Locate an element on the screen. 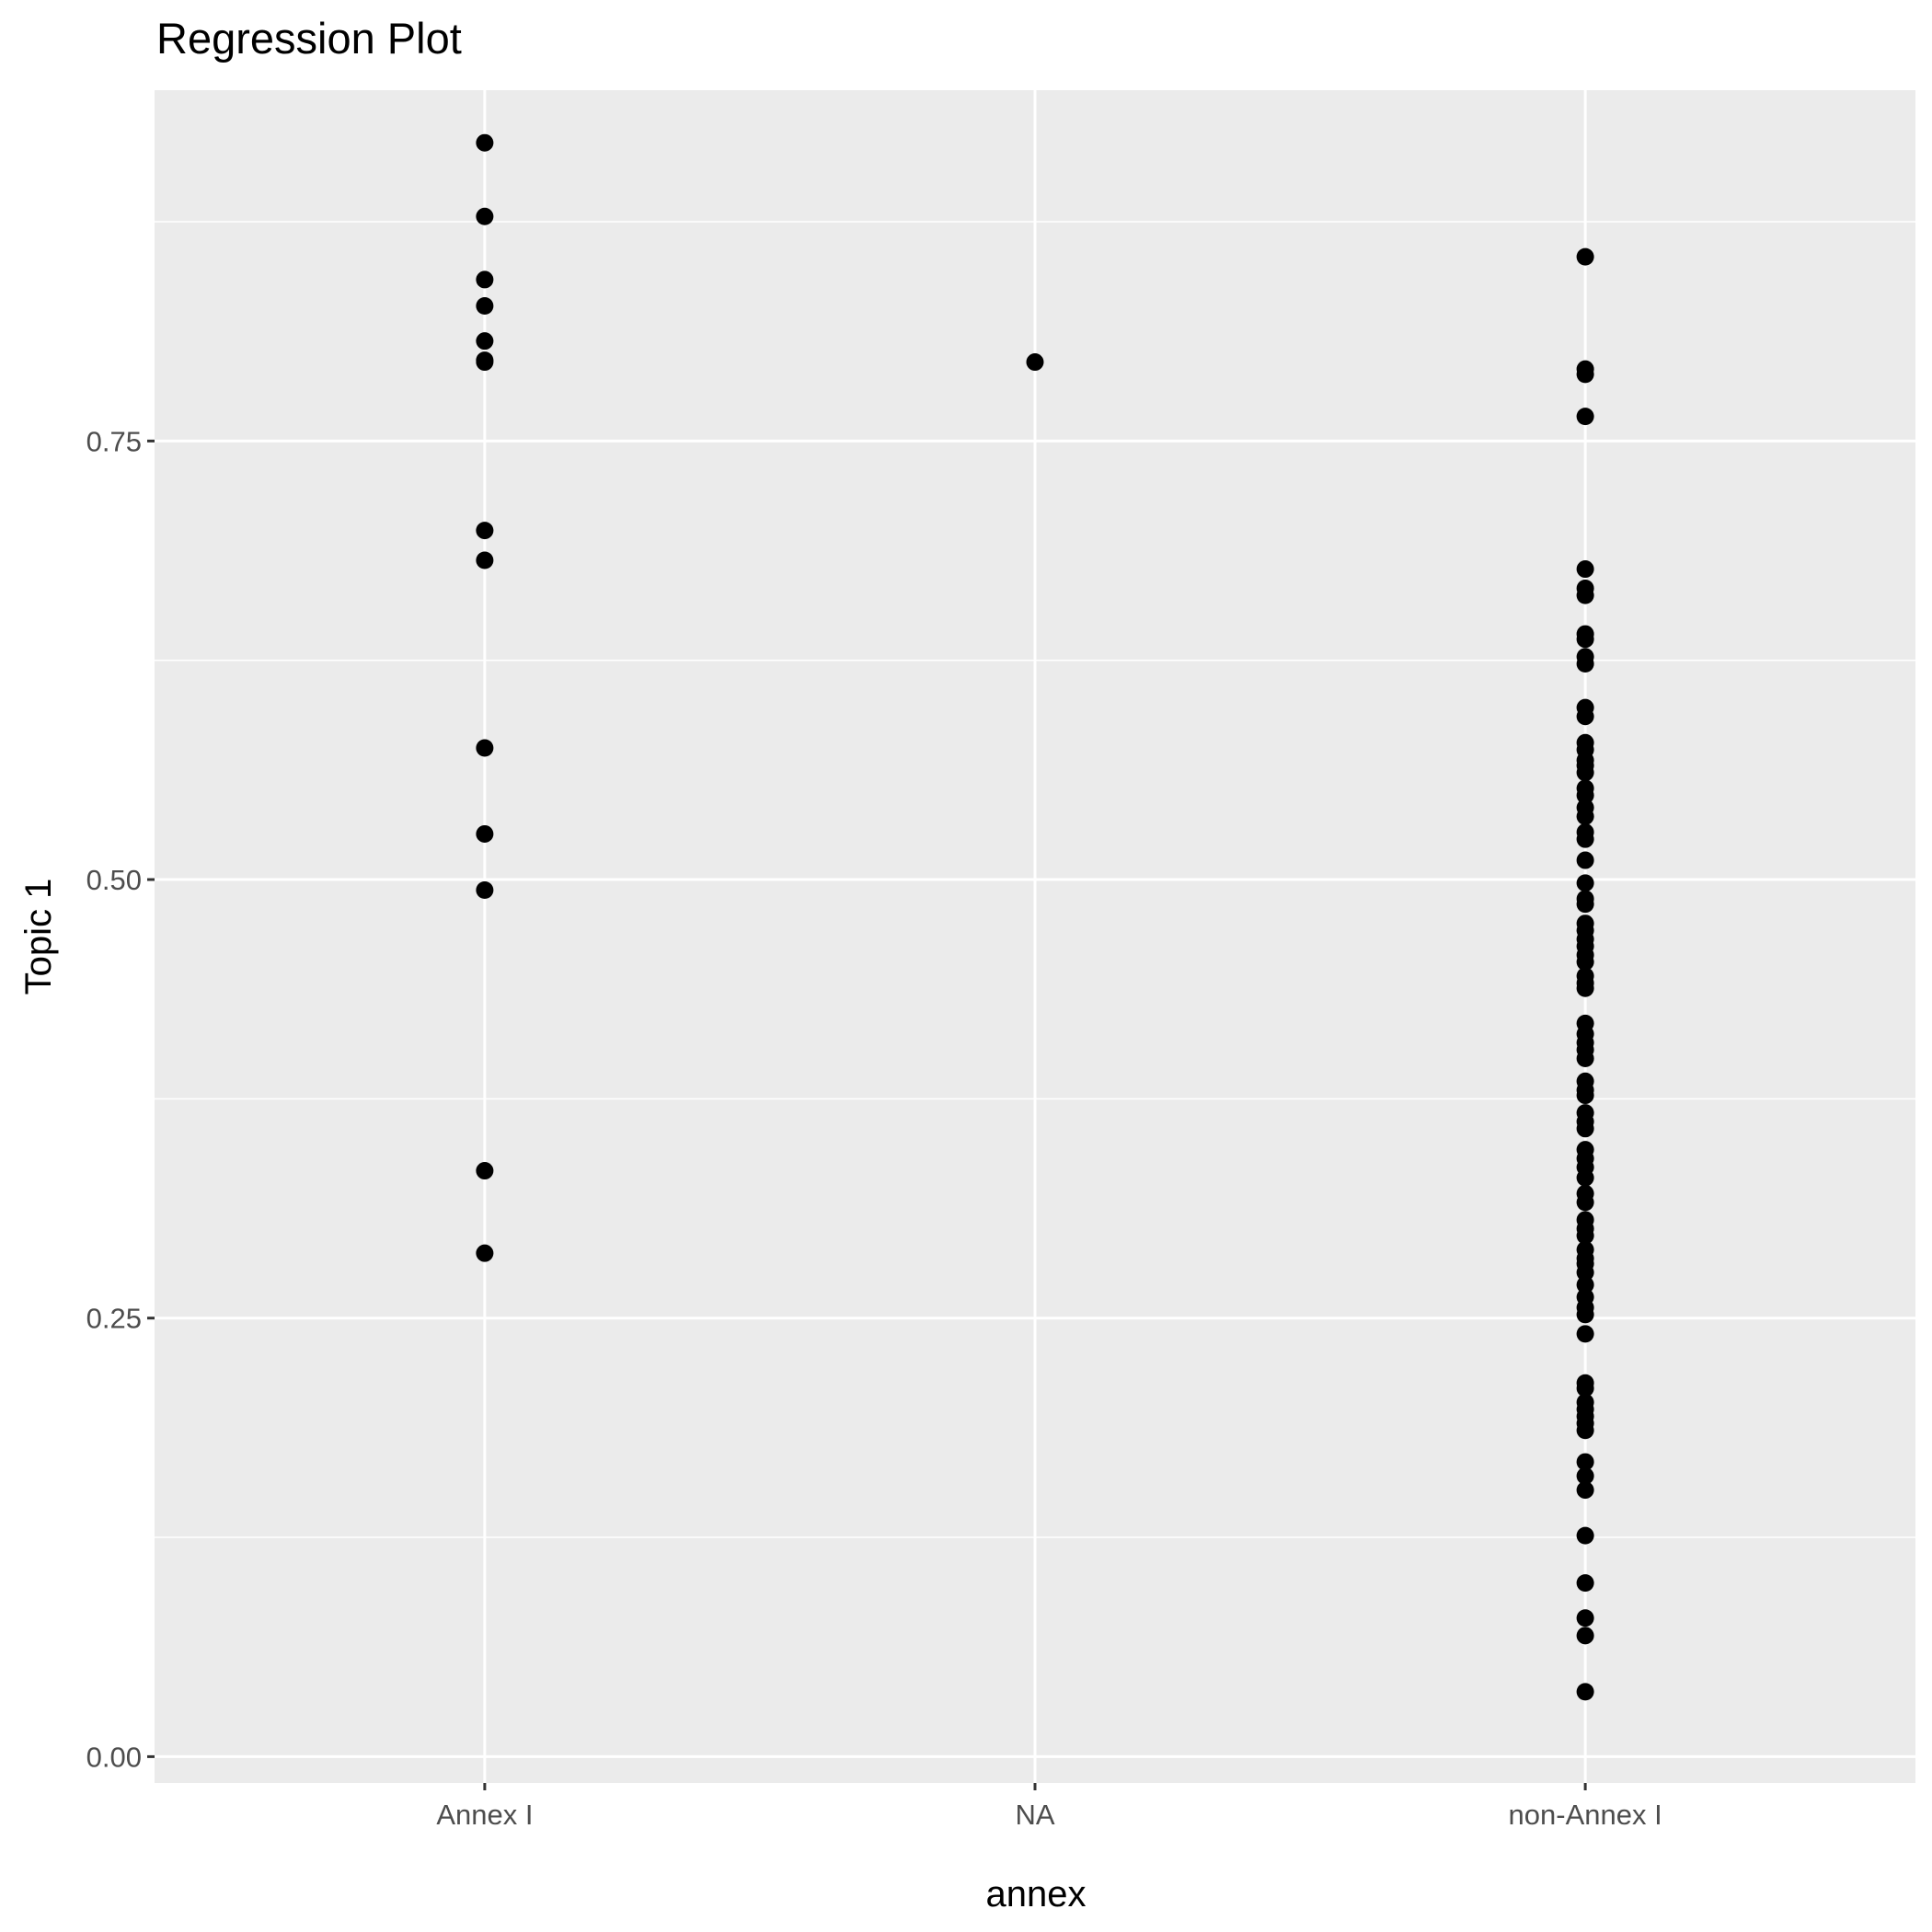 The image size is (1932, 1932). y-tick-label: 0.25 is located at coordinates (114, 1319).